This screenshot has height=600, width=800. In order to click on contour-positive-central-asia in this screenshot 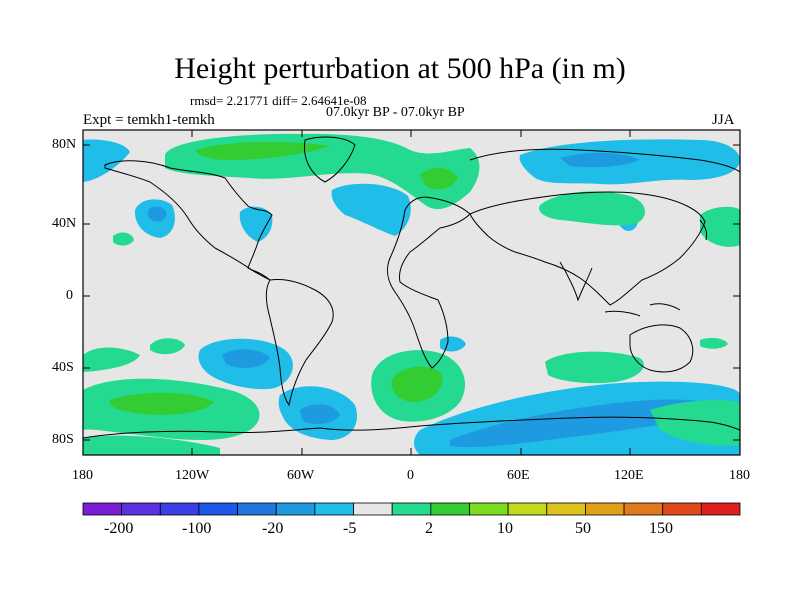, I will do `click(592, 208)`.